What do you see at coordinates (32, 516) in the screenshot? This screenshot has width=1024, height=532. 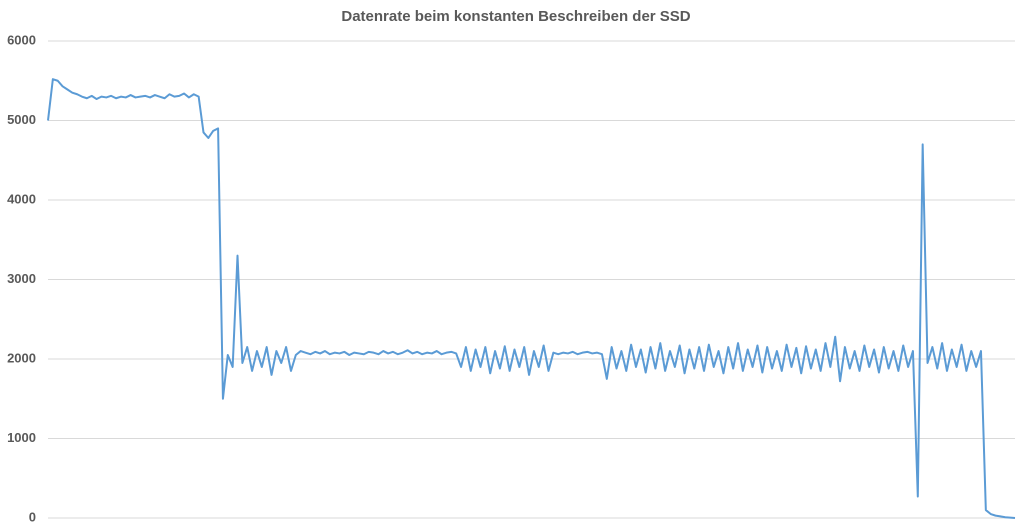 I see `y-tick-label: 0` at bounding box center [32, 516].